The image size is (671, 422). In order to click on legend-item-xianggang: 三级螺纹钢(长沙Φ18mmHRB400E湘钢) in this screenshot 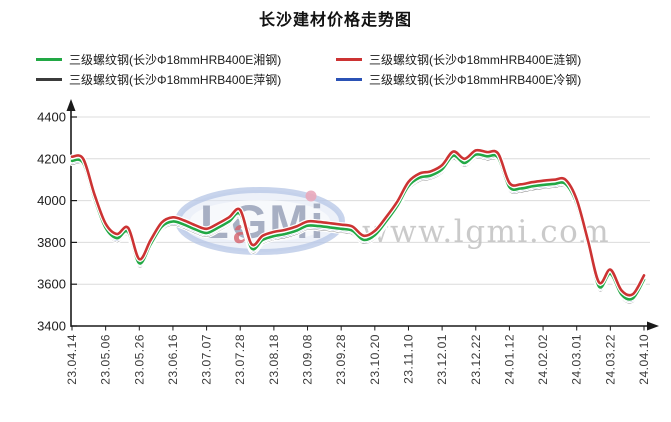, I will do `click(186, 59)`.